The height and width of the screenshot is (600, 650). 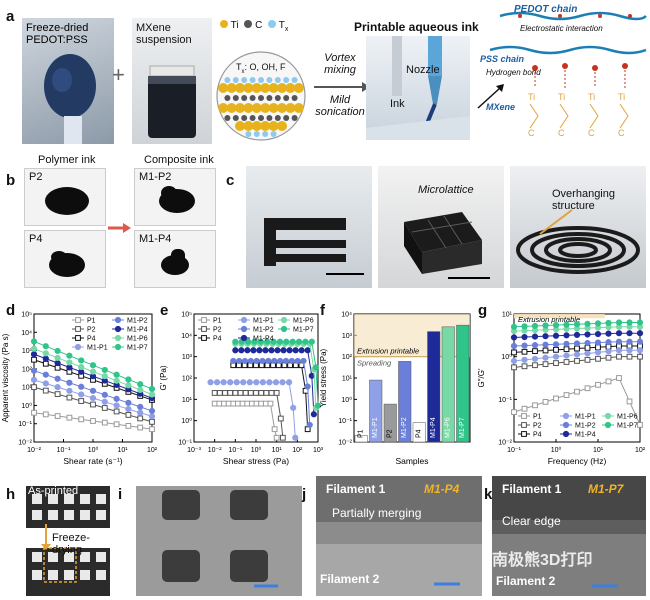 What do you see at coordinates (67, 264) in the screenshot?
I see `ink-drop-p4` at bounding box center [67, 264].